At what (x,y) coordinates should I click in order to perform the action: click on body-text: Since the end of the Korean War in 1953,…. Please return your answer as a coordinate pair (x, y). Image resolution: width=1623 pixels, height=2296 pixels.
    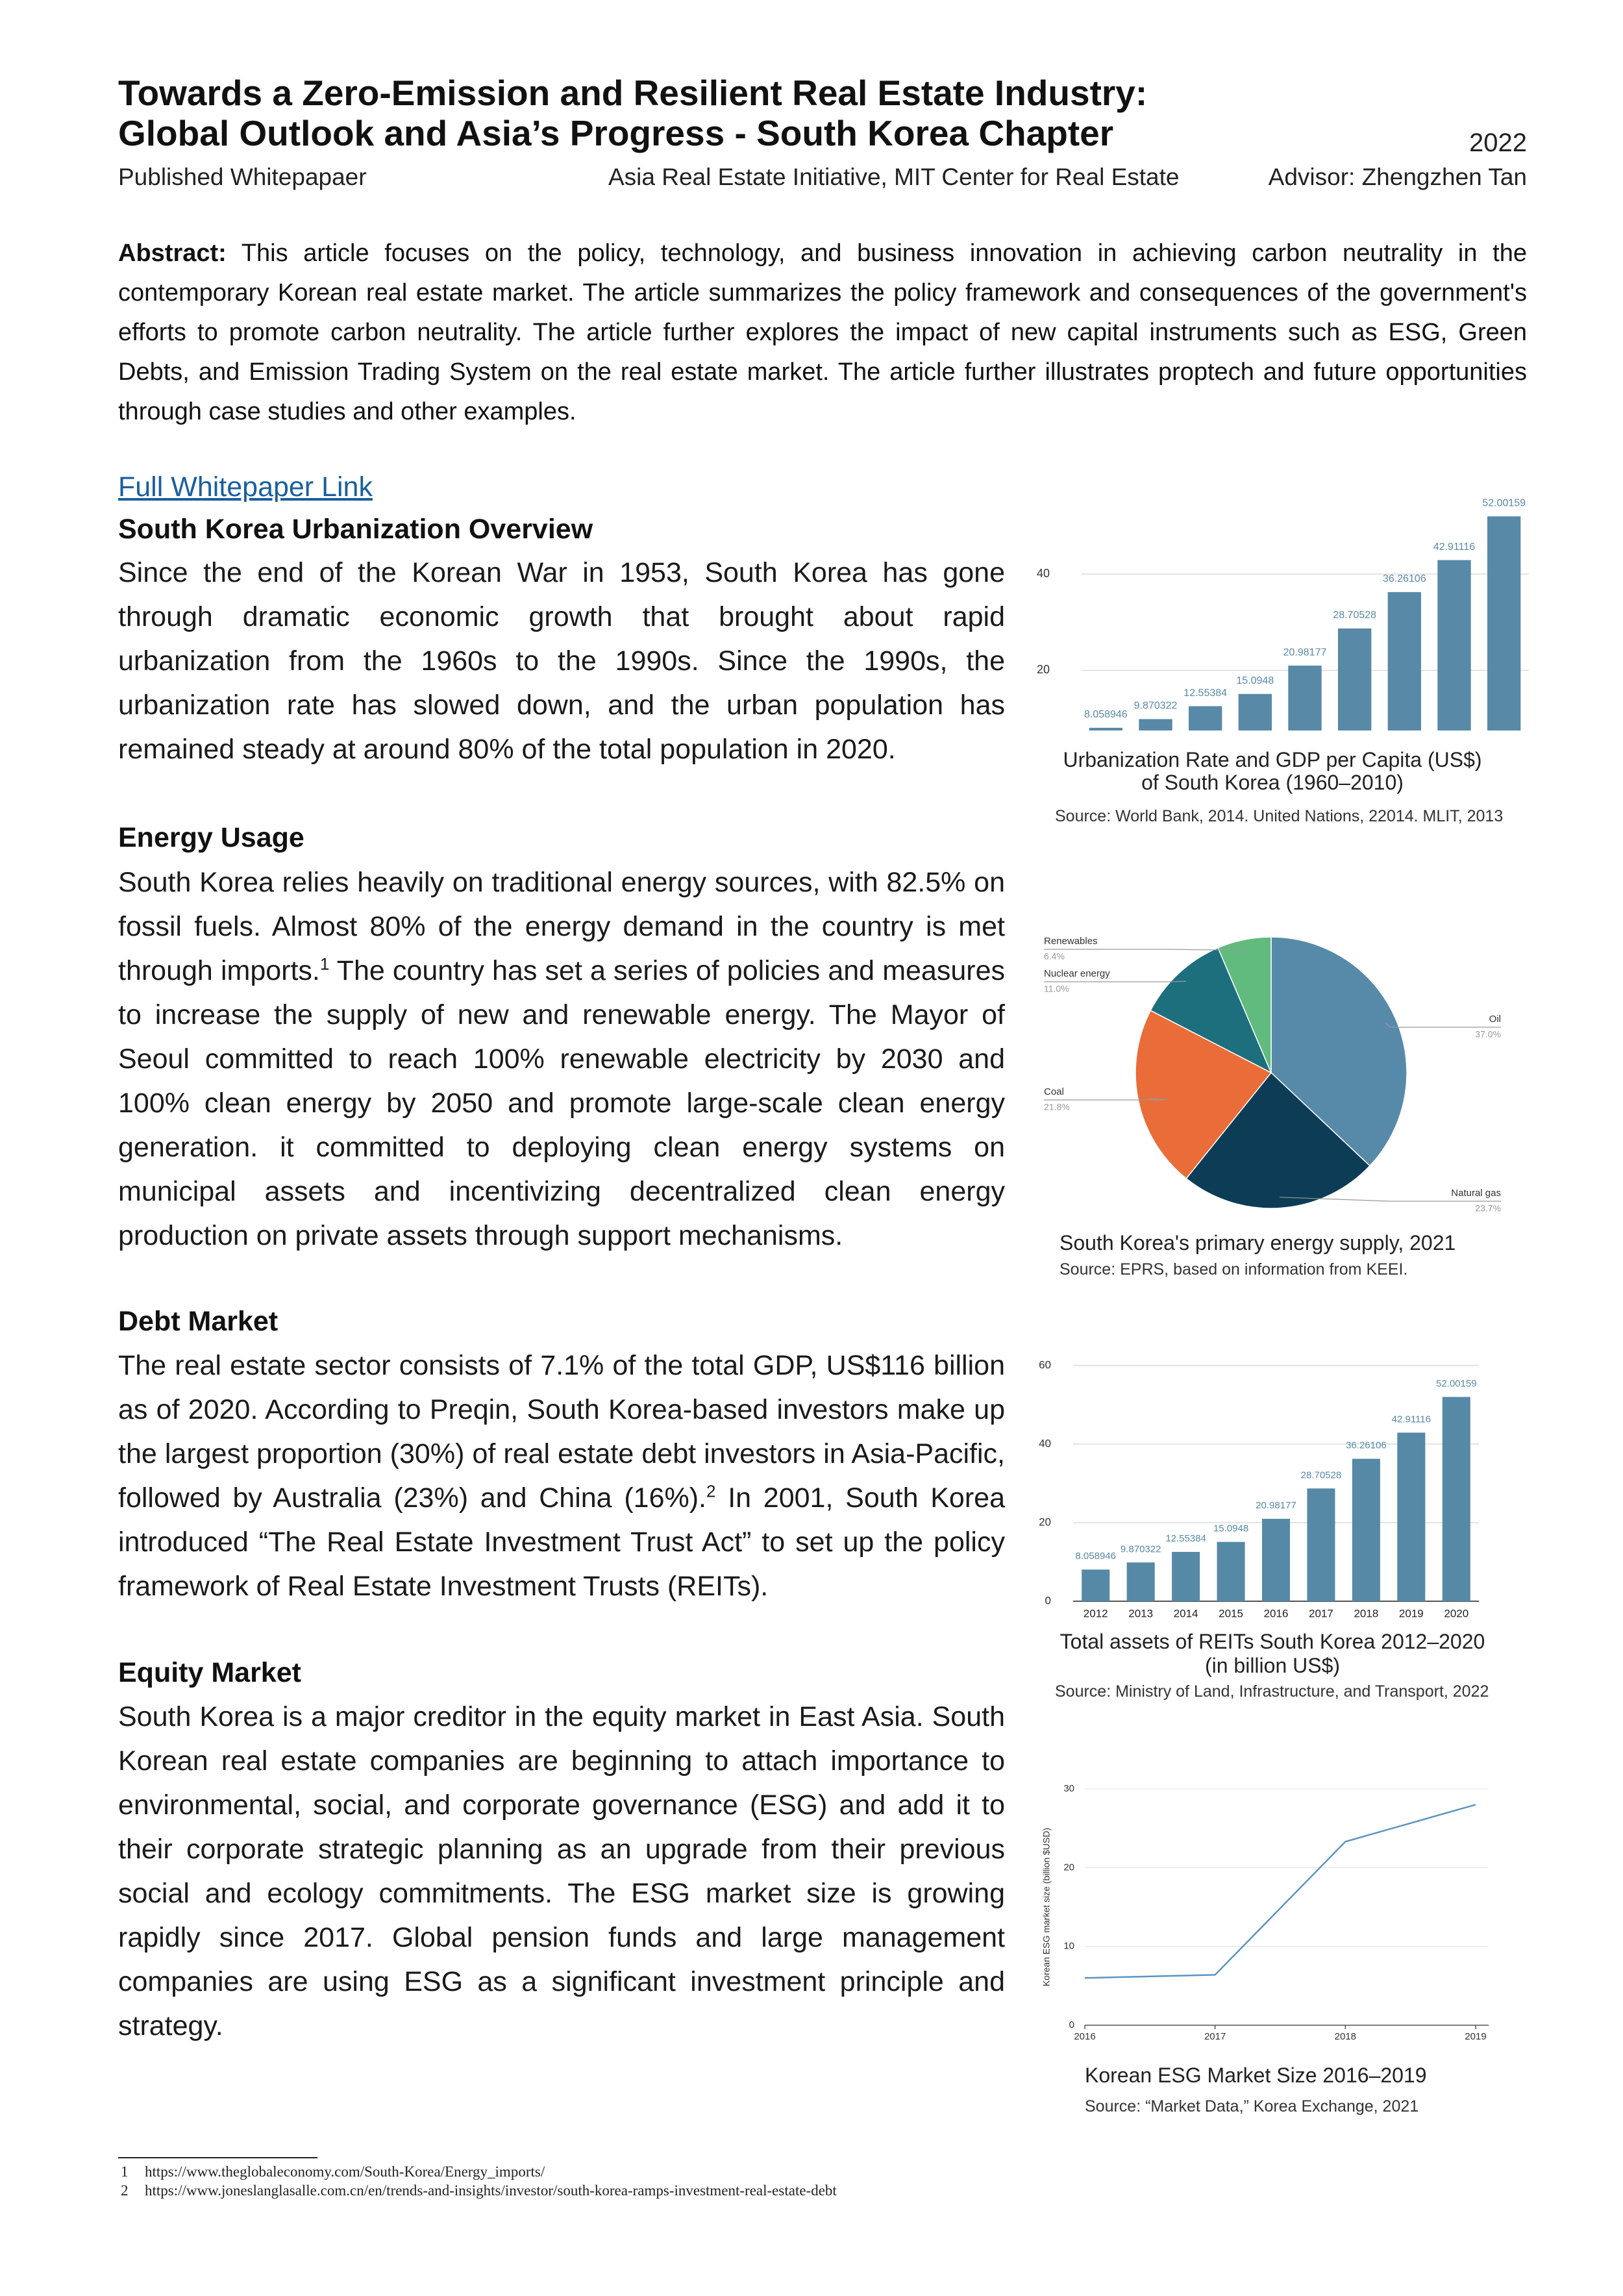
    Looking at the image, I should click on (562, 661).